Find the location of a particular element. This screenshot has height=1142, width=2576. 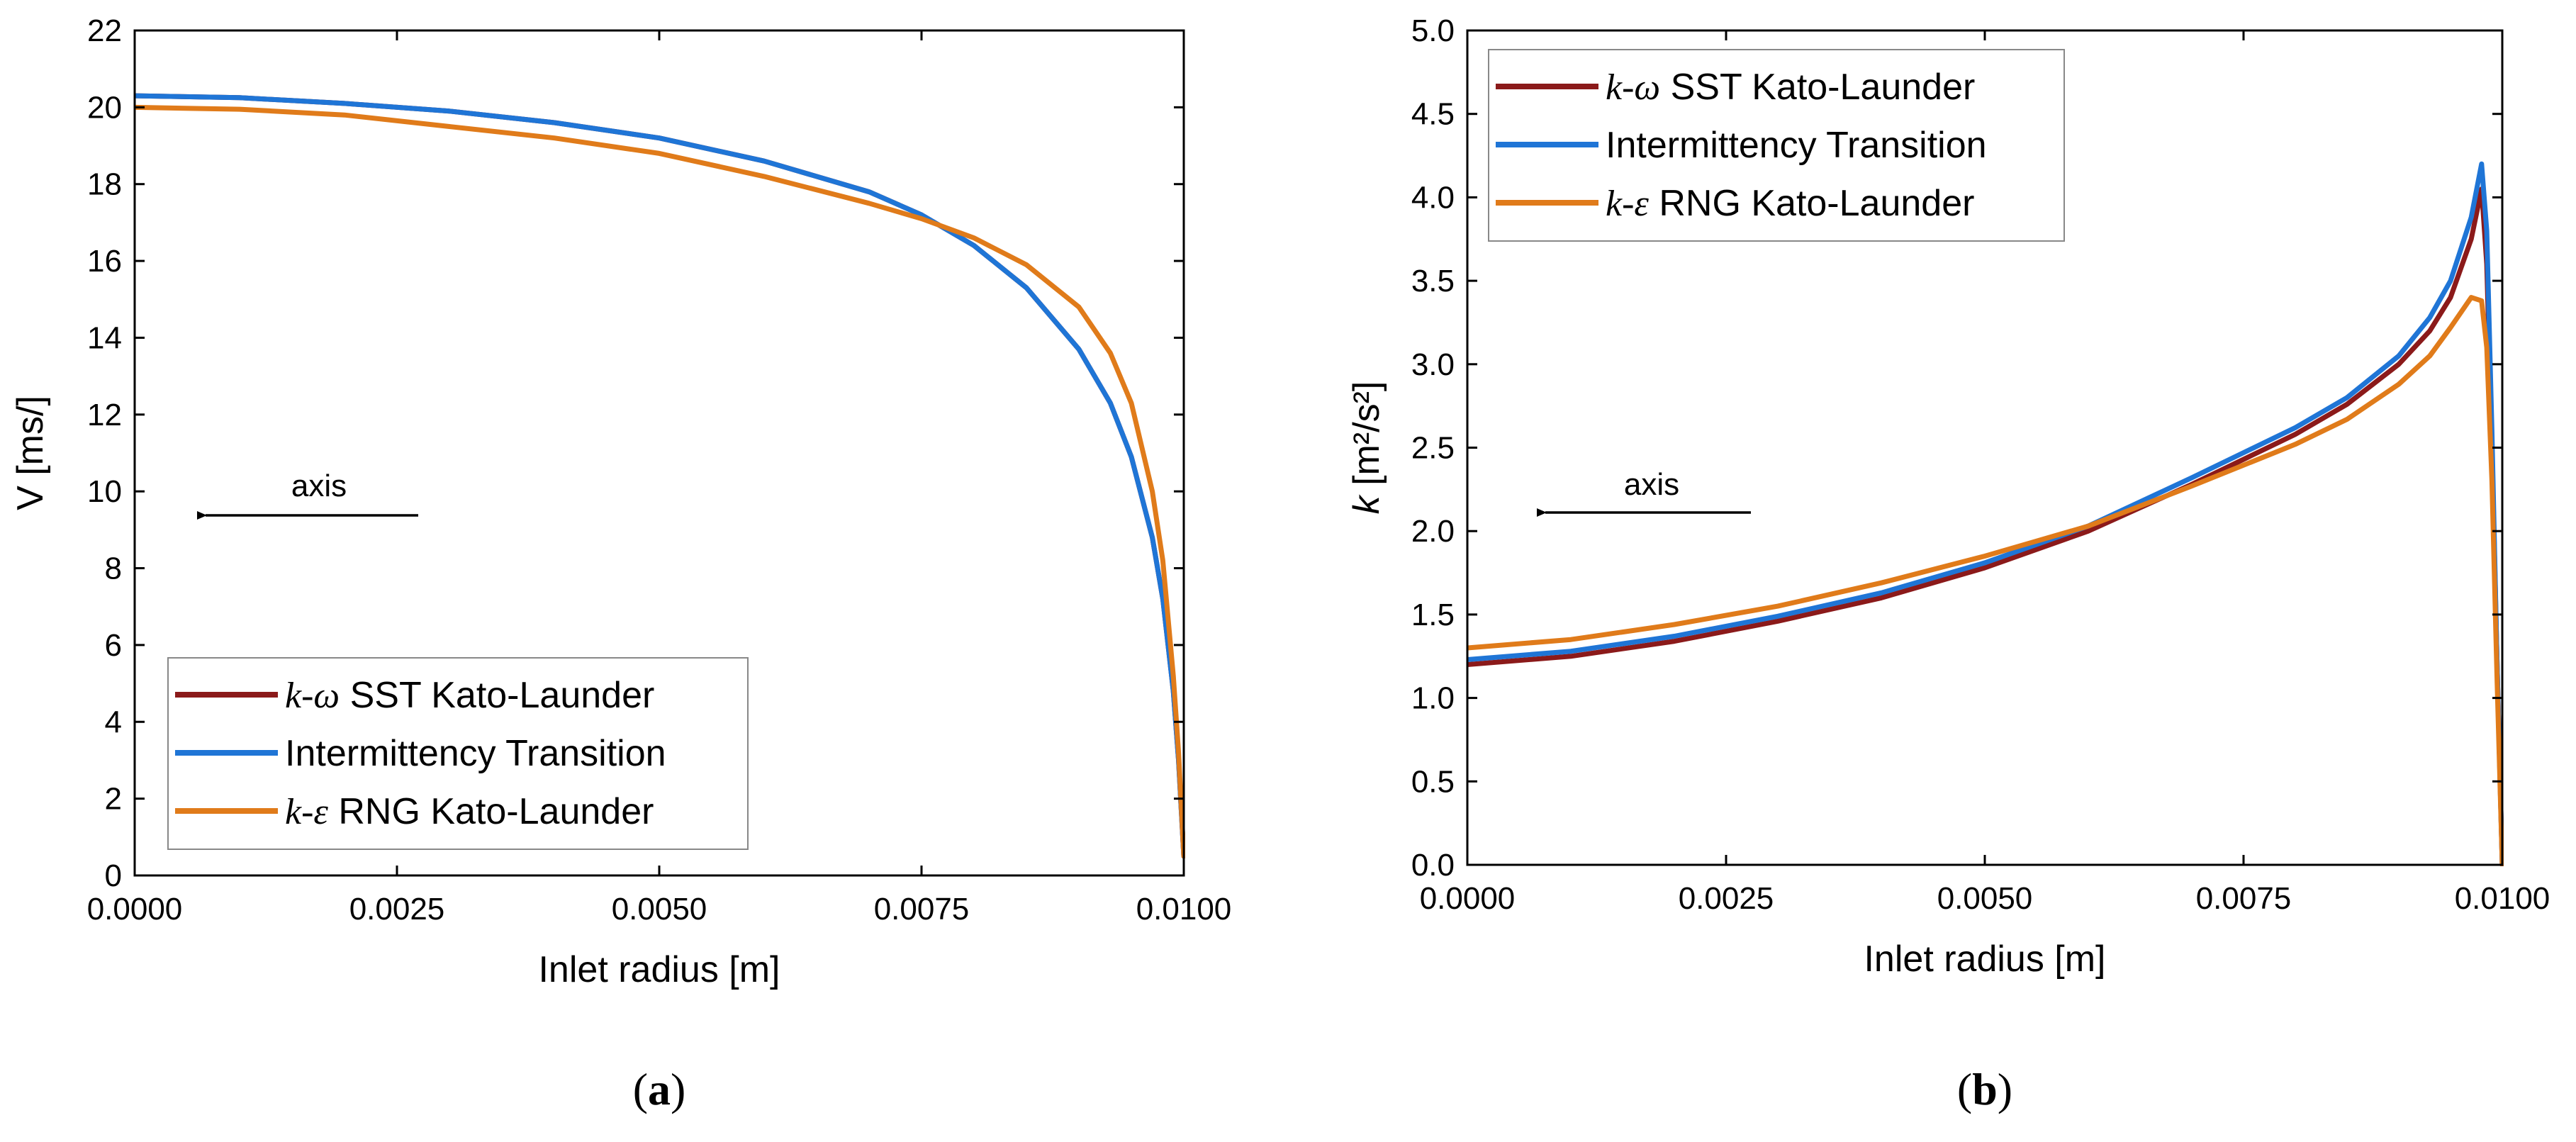

y-tick-label: 8 is located at coordinates (114, 569).